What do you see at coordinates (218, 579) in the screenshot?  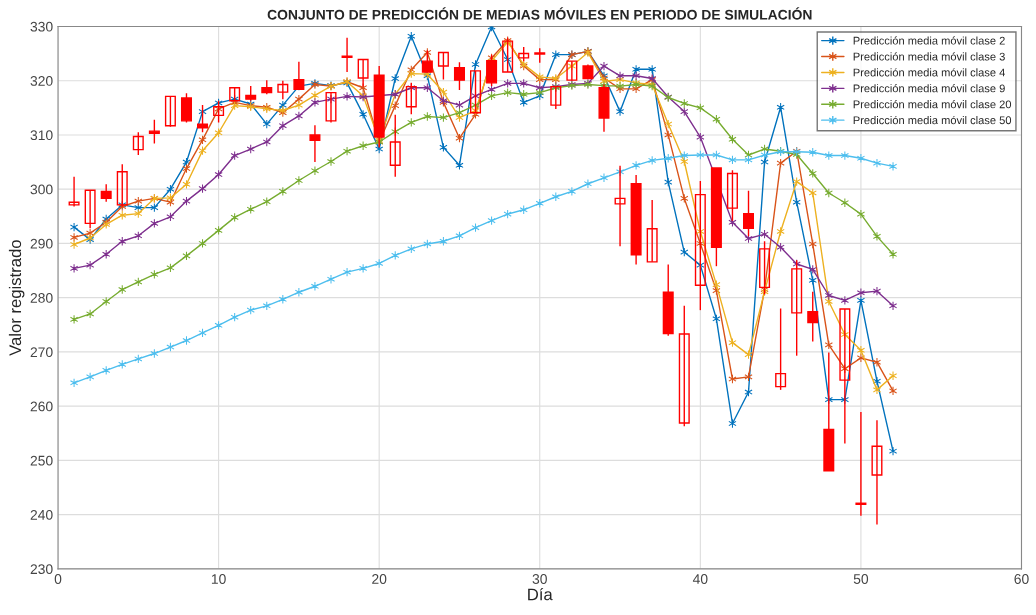 I see `x-tick-label: 10` at bounding box center [218, 579].